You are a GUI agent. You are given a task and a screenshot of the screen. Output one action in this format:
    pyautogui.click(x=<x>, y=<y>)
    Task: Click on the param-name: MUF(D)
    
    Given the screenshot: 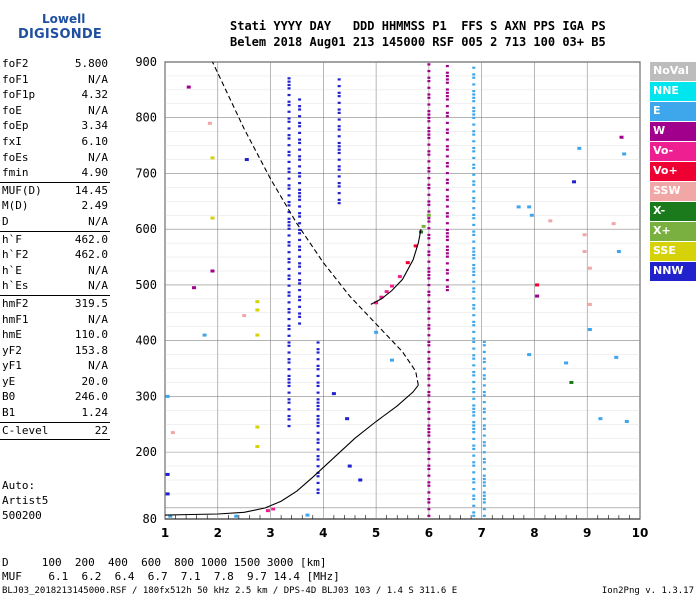 What is the action you would take?
    pyautogui.click(x=22, y=190)
    